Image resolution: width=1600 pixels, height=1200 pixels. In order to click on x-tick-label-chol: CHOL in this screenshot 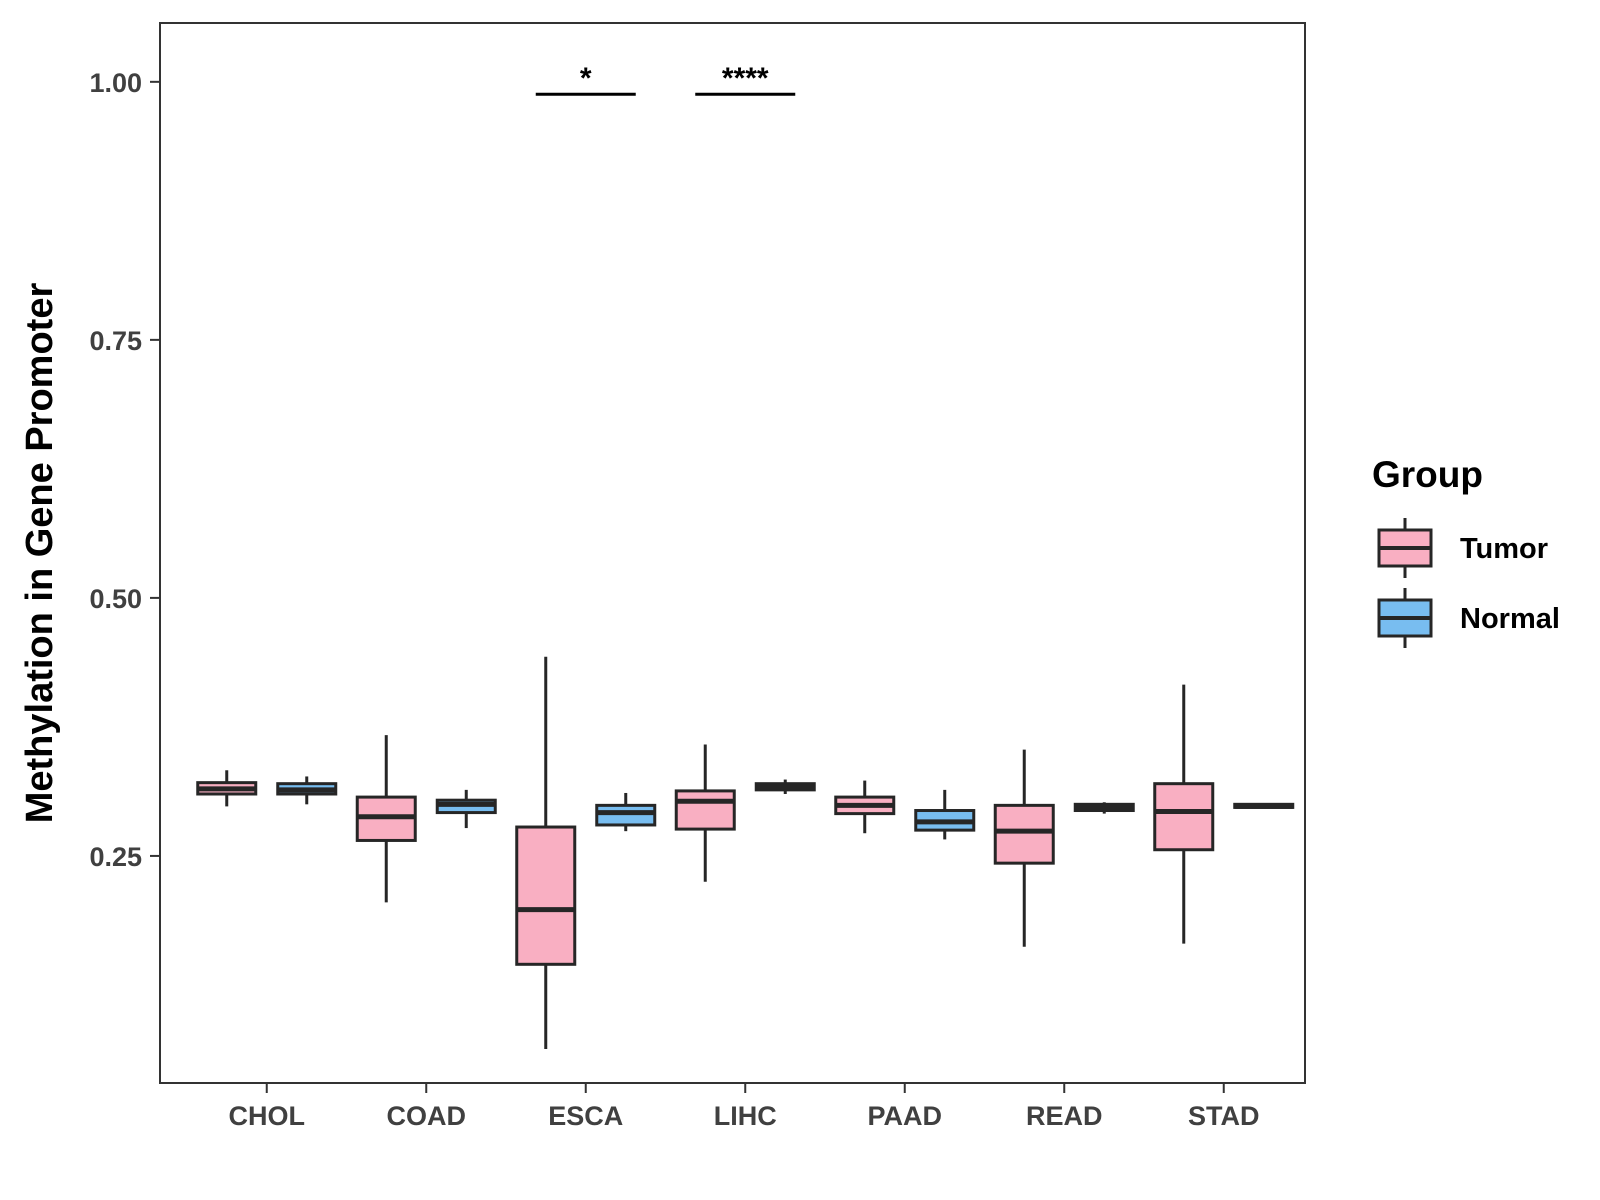, I will do `click(267, 1116)`.